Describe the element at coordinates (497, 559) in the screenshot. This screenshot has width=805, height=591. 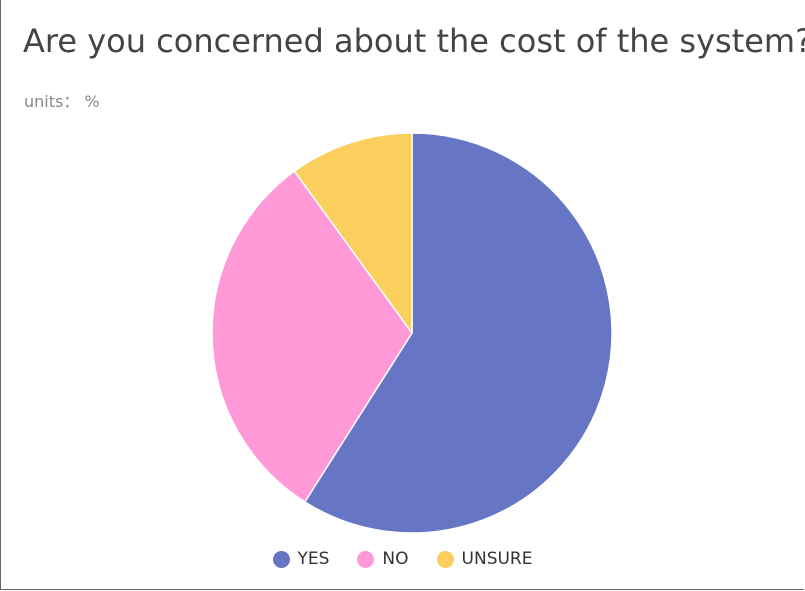
I see `legend-label: UNSURE` at that location.